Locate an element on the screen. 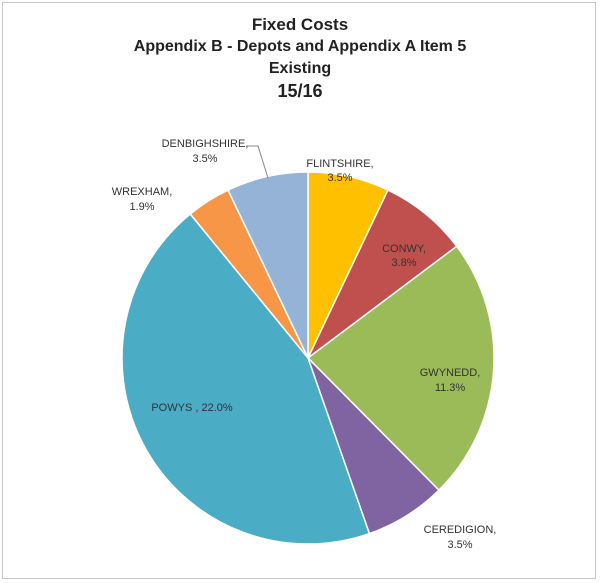 The image size is (600, 583). pie-slice-denbighshire is located at coordinates (268, 265).